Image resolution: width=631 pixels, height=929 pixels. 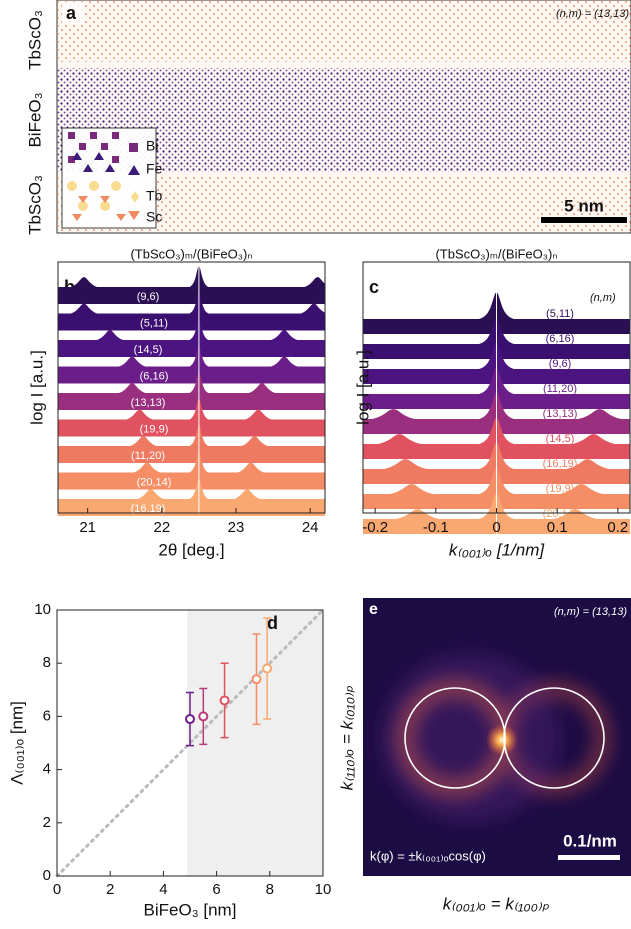 What do you see at coordinates (497, 549) in the screenshot?
I see `x-axis-label: k₍₀₀₁₎ₒ [1/nm]` at bounding box center [497, 549].